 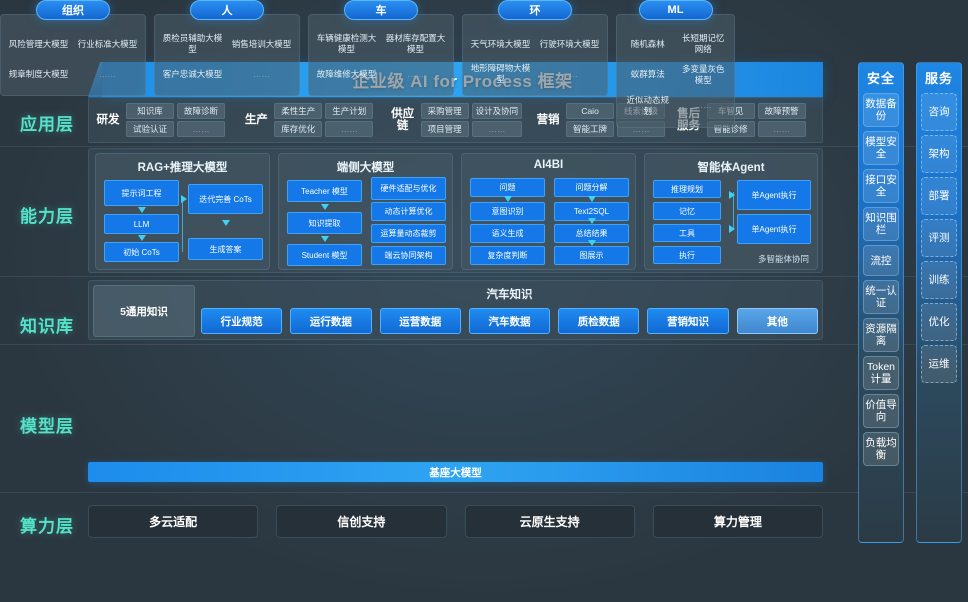 What do you see at coordinates (687, 255) in the screenshot?
I see `capability-node: 执行` at bounding box center [687, 255].